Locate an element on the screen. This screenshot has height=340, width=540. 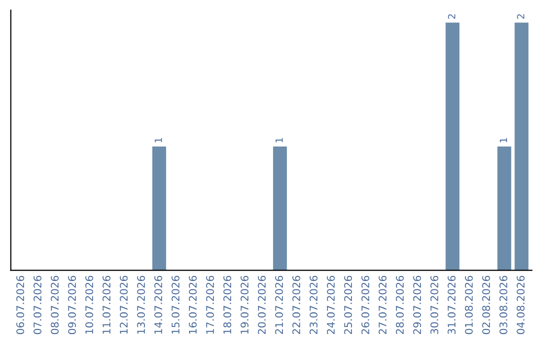
x-tick-label: 22.07.2026 is located at coordinates (296, 305).